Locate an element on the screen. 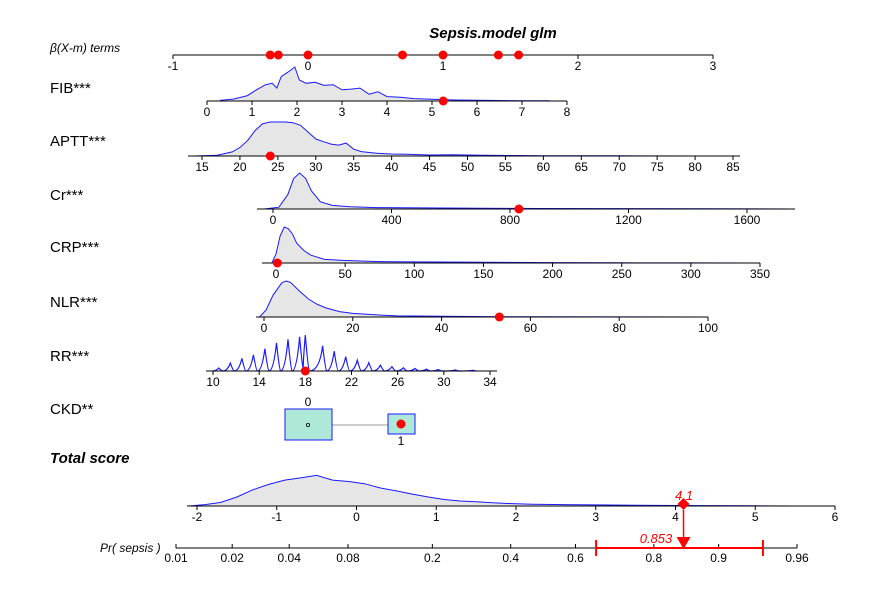  aptt-tick-label: 45 is located at coordinates (430, 167).